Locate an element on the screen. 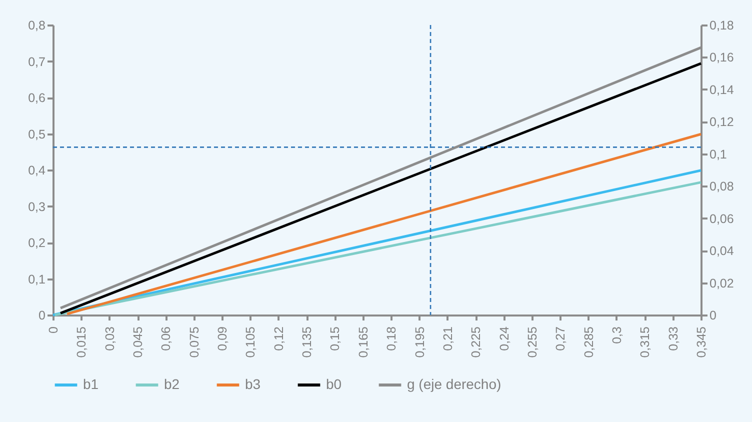 This screenshot has height=422, width=752. y2-tick-label: 0,18 is located at coordinates (722, 25).